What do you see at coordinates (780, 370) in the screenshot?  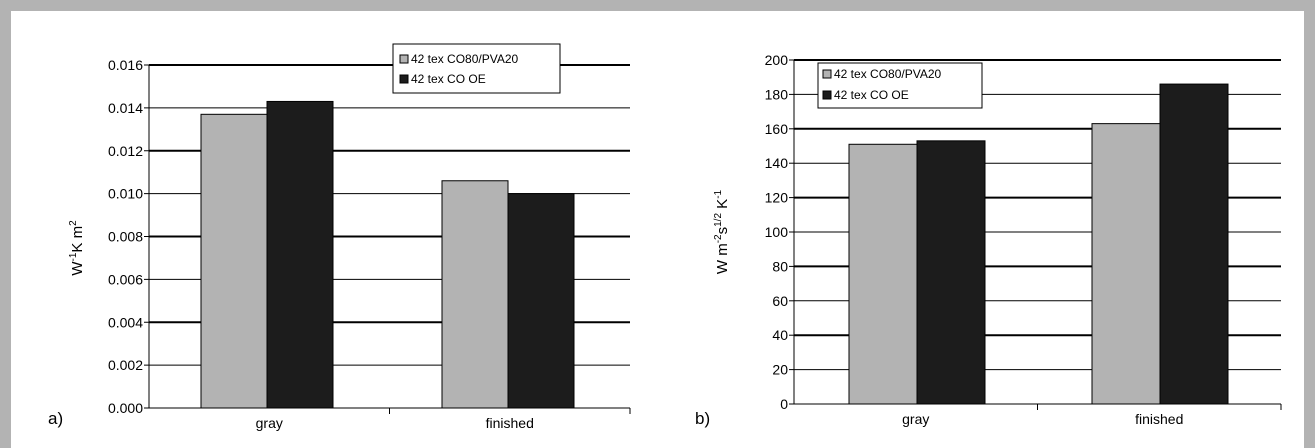 I see `y-tick-label: 20` at bounding box center [780, 370].